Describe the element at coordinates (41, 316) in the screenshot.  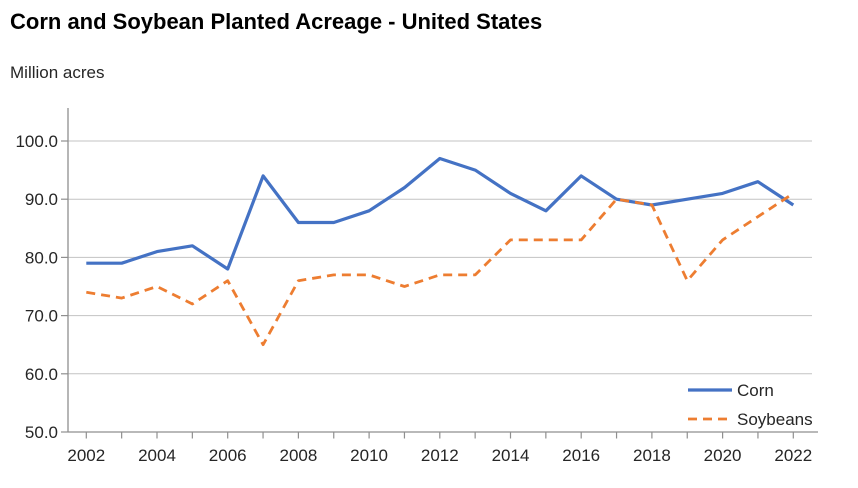
I see `y-tick-label: 70.0` at that location.